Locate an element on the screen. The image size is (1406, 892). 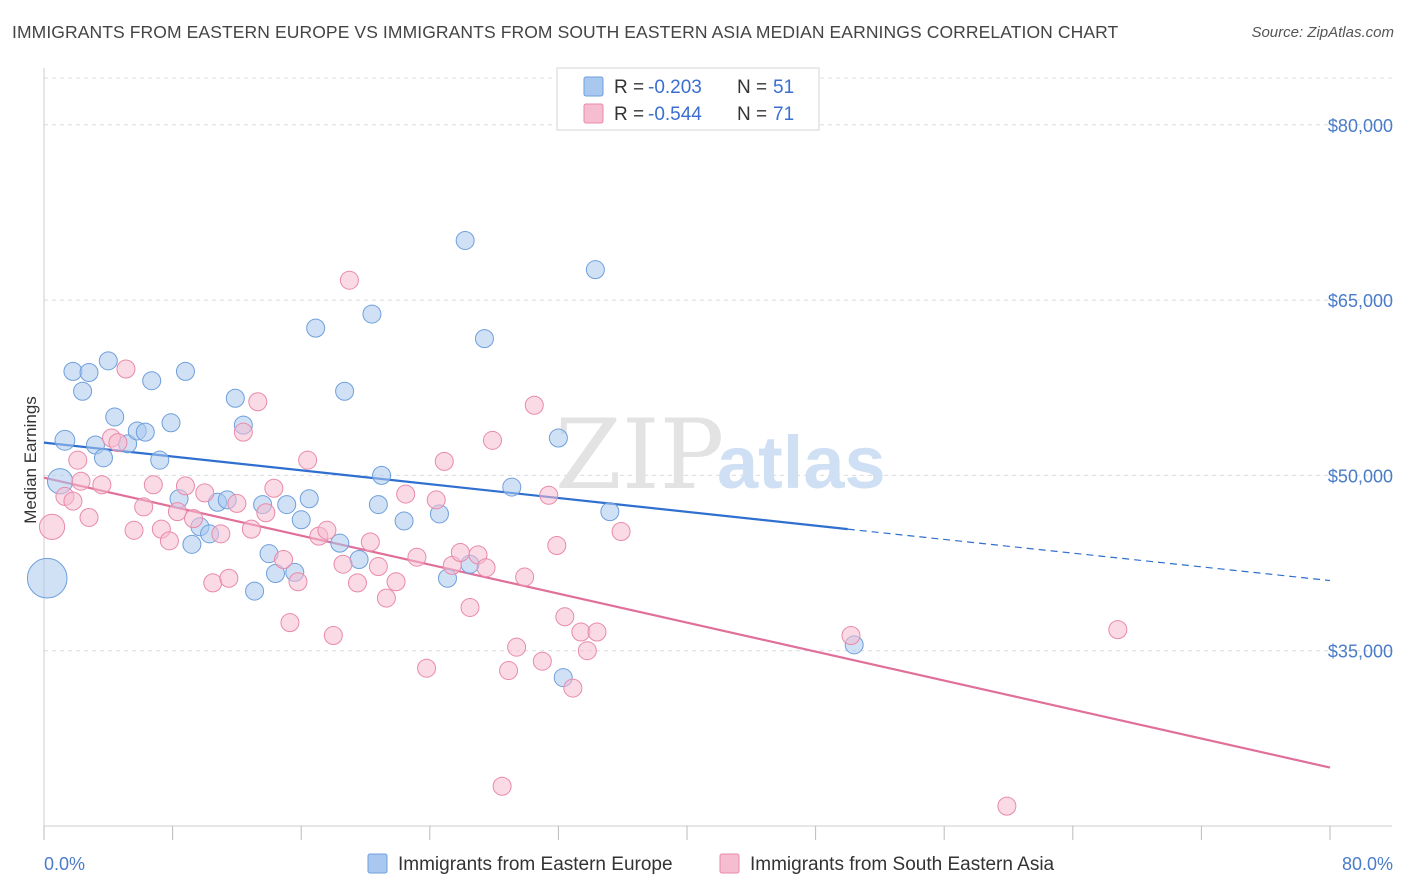
legend: R = -0.203 N = 51 R = -0.544 N = 71 is located at coordinates (688, 99).